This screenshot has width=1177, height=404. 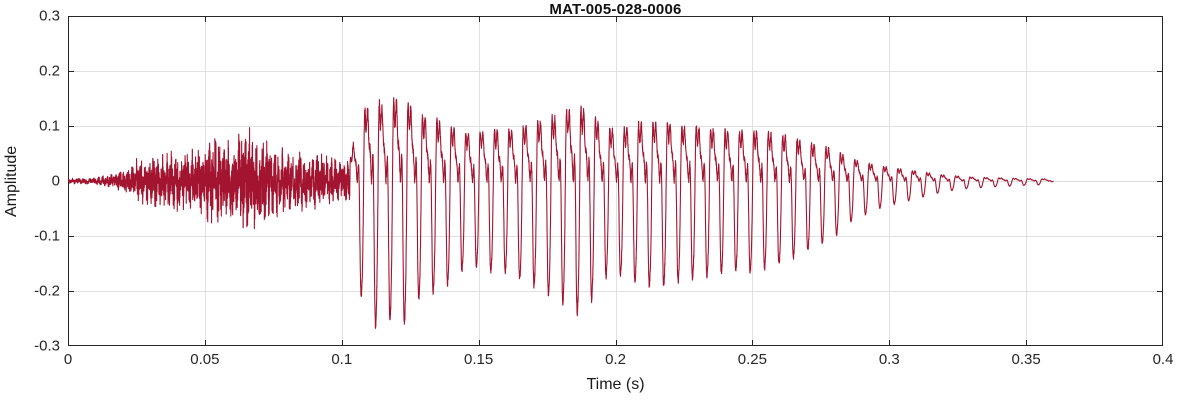 I want to click on x-tick-label: 0.25, so click(x=752, y=359).